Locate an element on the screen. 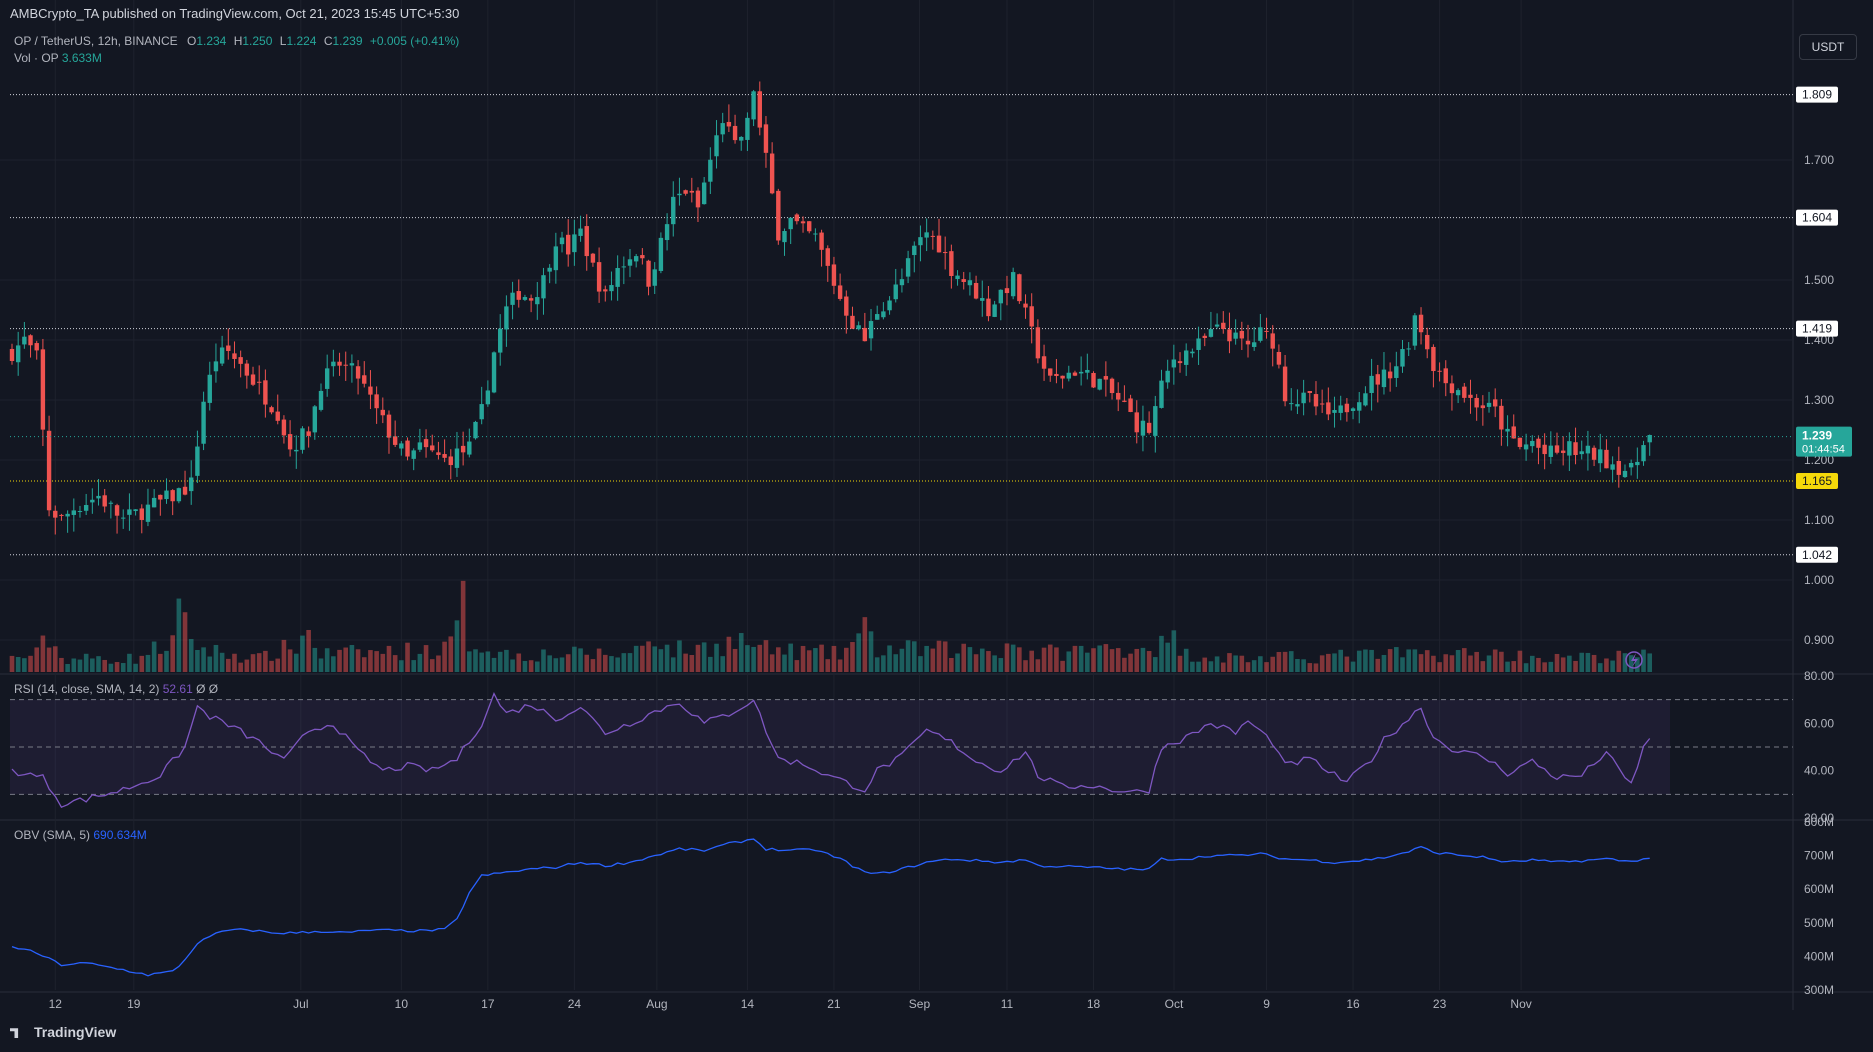 This screenshot has height=1052, width=1873. rsi-legend: RSI (14, close, SMA, 14, 2) 52.61 Ø Ø is located at coordinates (116, 689).